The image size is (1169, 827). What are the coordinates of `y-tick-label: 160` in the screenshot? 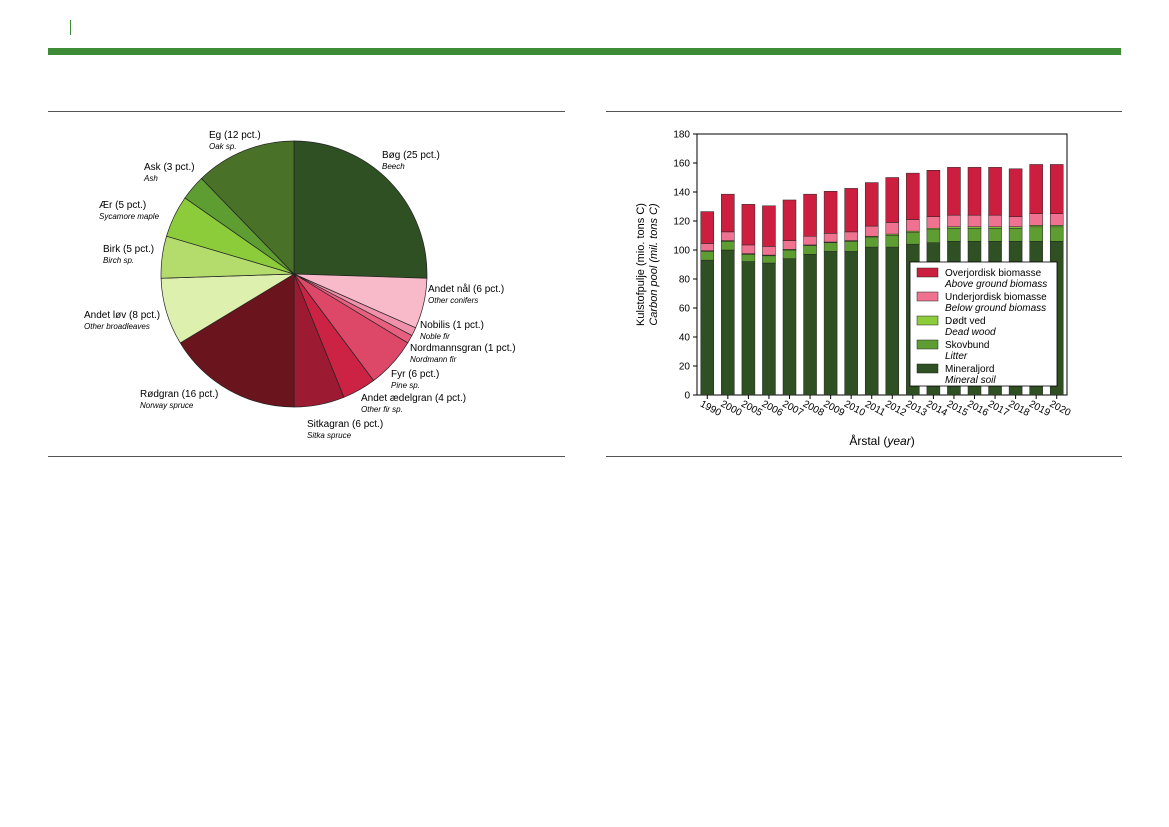 It's located at (681, 164).